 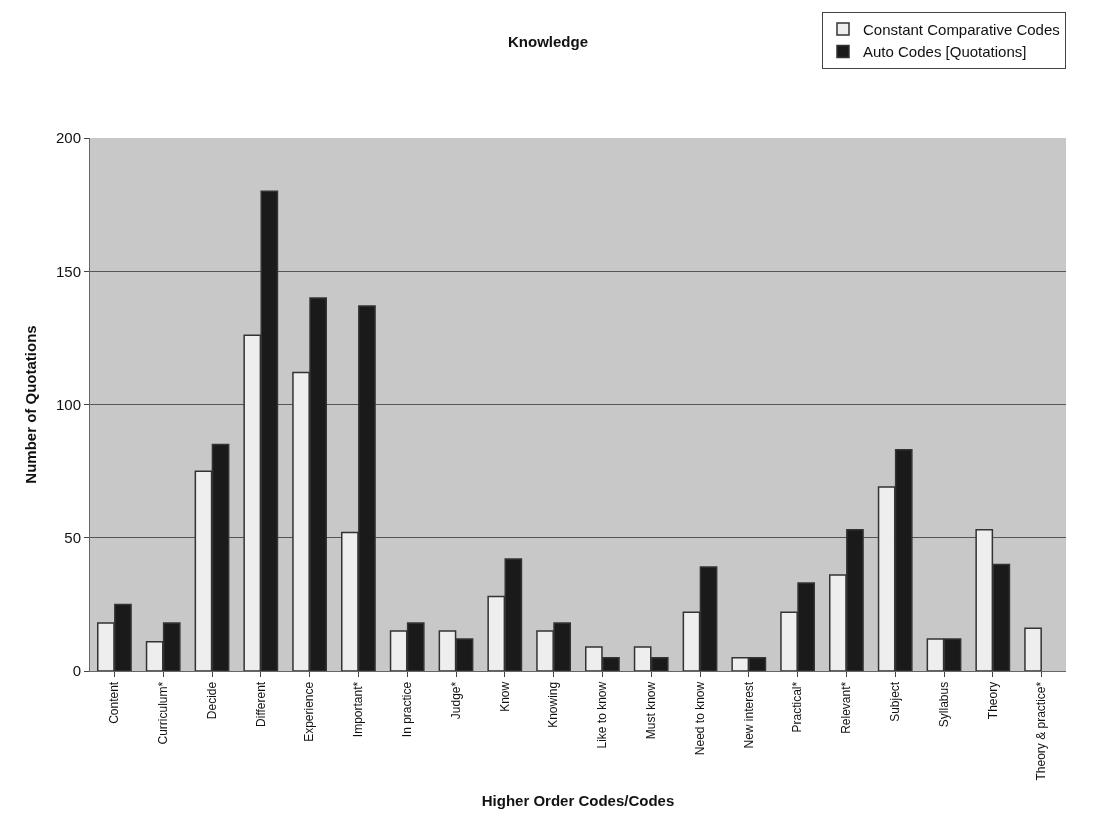 I want to click on x-tick-label: Experience, so click(x=309, y=711).